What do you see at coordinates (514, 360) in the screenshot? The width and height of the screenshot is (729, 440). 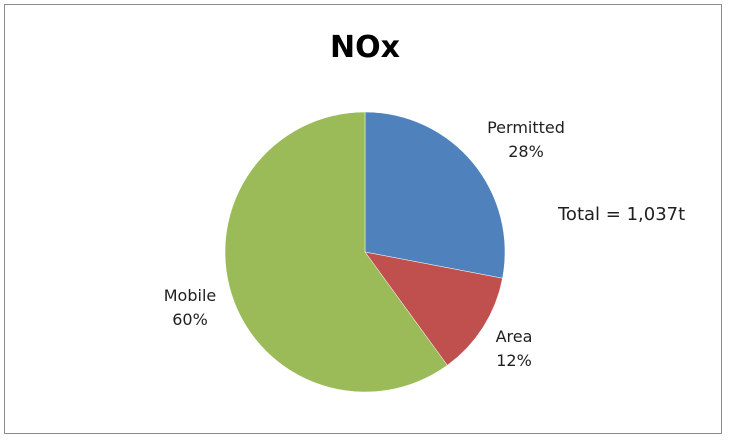 I see `slice-percent-label: 12%` at bounding box center [514, 360].